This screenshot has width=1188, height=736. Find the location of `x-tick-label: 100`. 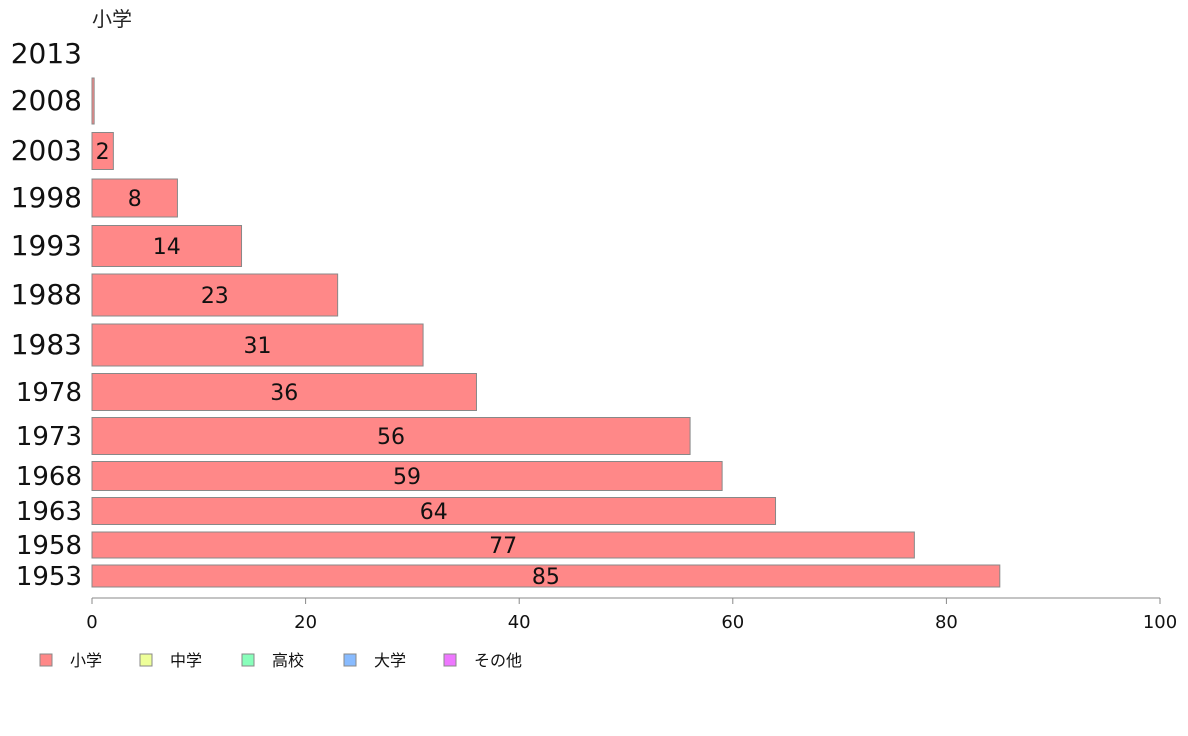

x-tick-label: 100 is located at coordinates (1160, 622).